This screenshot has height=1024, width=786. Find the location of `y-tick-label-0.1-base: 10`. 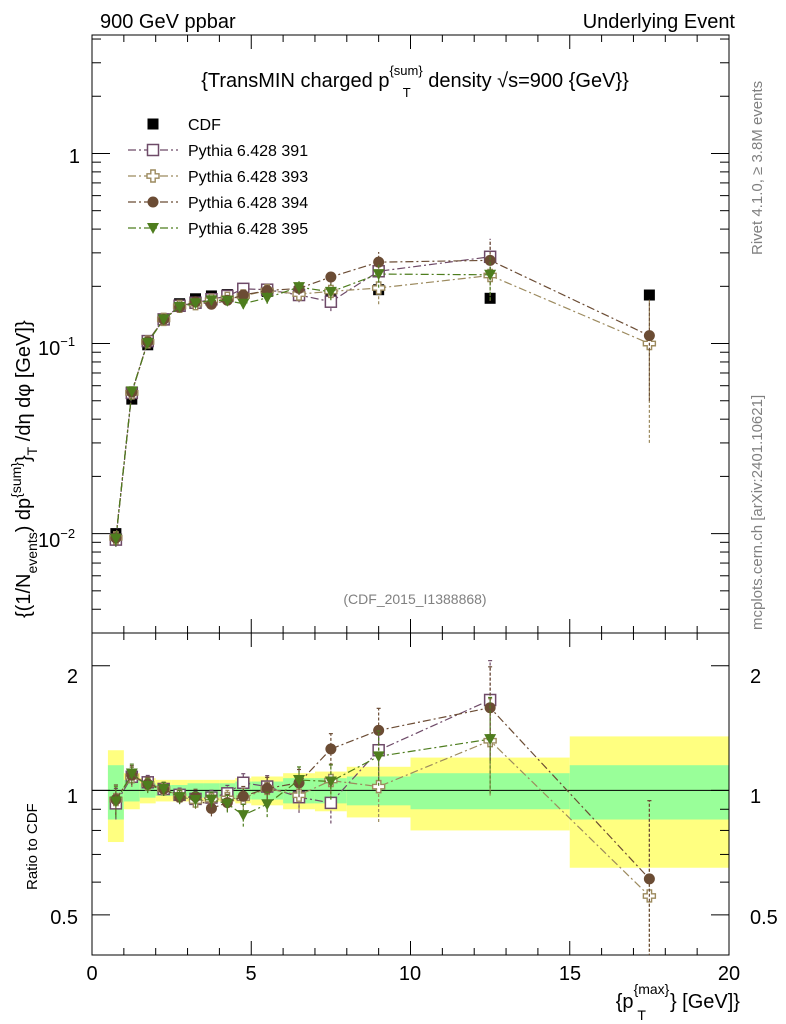

y-tick-label-0.1-base: 10 is located at coordinates (49, 349).